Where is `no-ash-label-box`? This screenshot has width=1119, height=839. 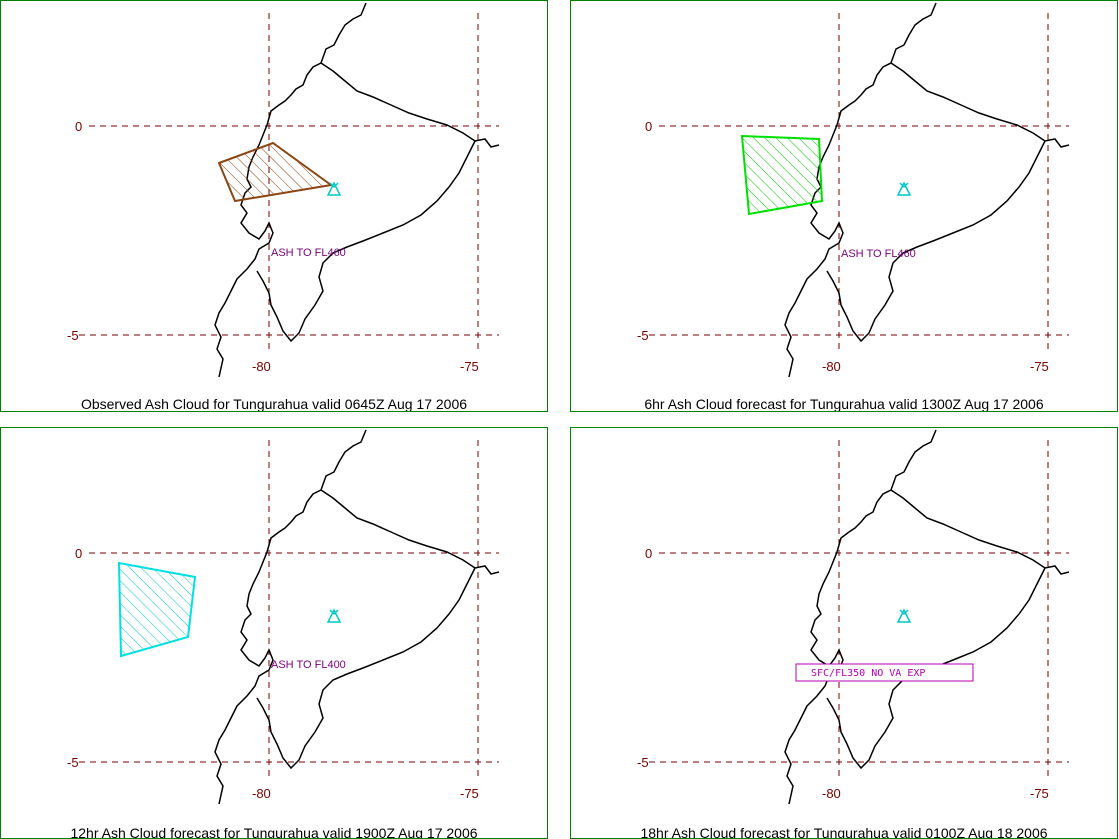 no-ash-label-box is located at coordinates (884, 672).